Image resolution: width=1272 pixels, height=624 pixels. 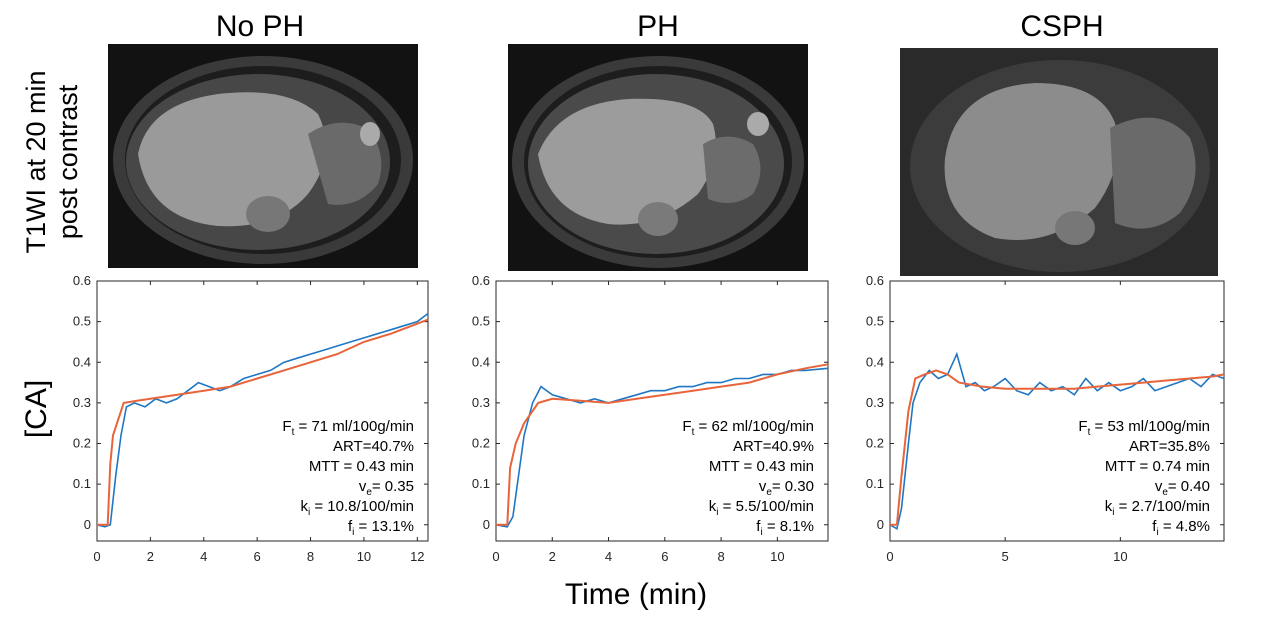 What do you see at coordinates (1182, 488) in the screenshot?
I see `annotation-csph: ve= 0.40` at bounding box center [1182, 488].